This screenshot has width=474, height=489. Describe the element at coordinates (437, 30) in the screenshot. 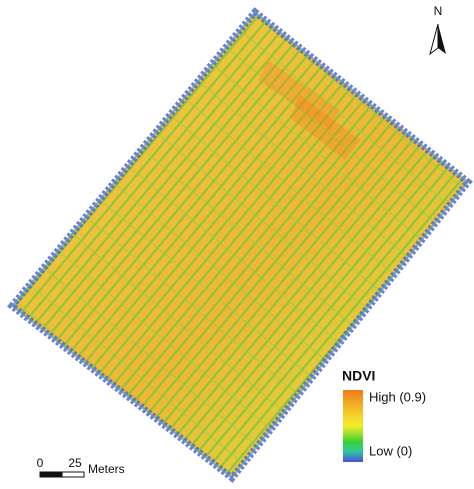

I see `north-arrow: N` at that location.